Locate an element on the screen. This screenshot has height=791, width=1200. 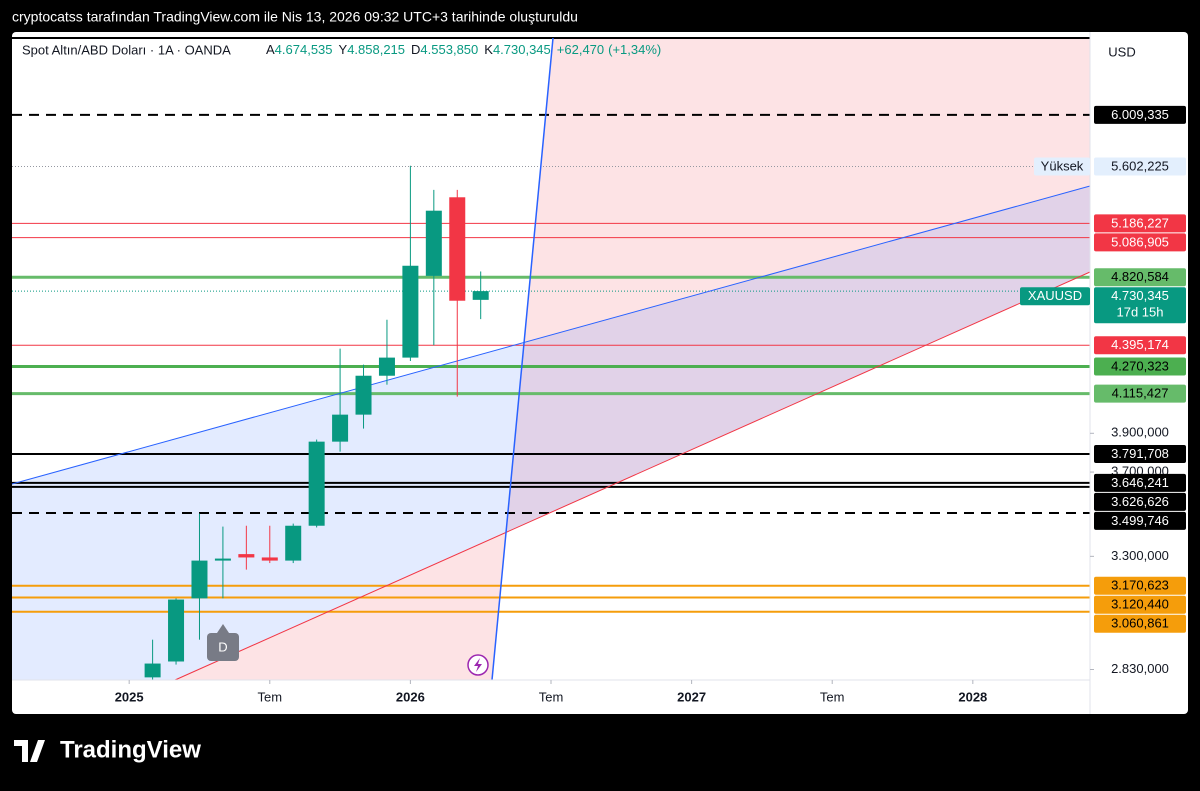
price-label: 5.086,905 is located at coordinates (1140, 241).